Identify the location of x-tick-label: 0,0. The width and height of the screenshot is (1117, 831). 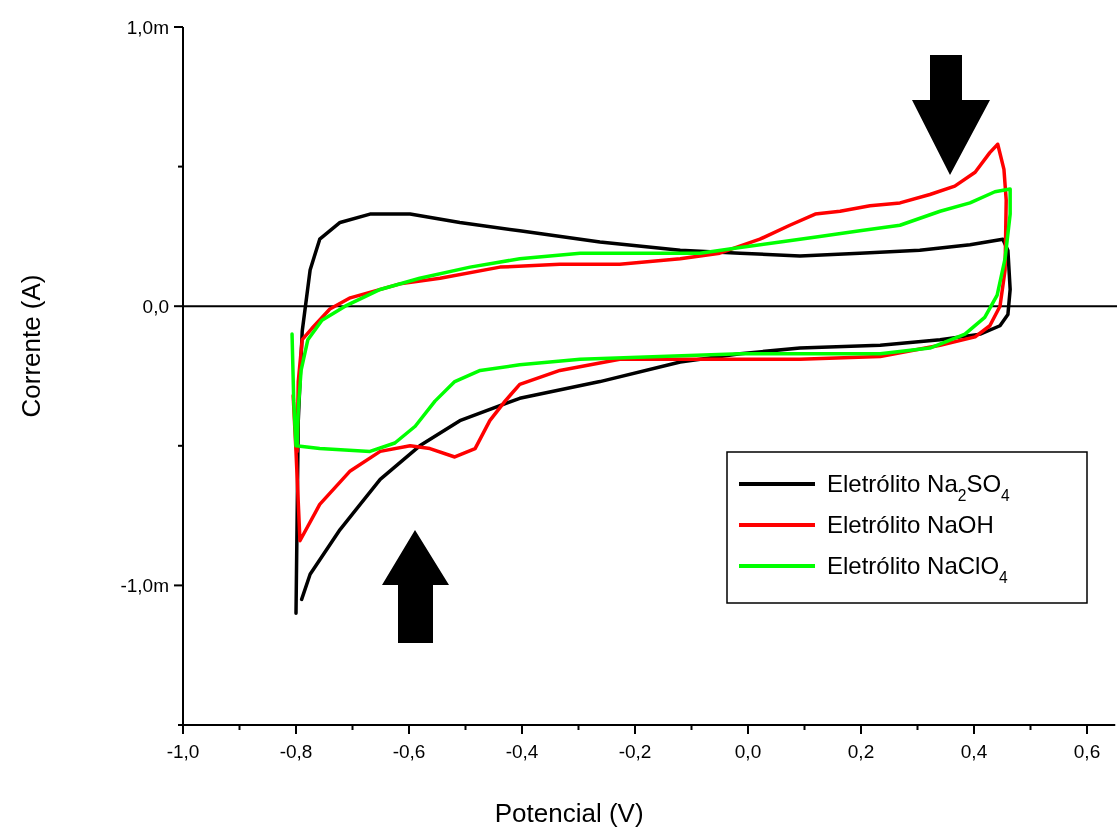
(748, 751).